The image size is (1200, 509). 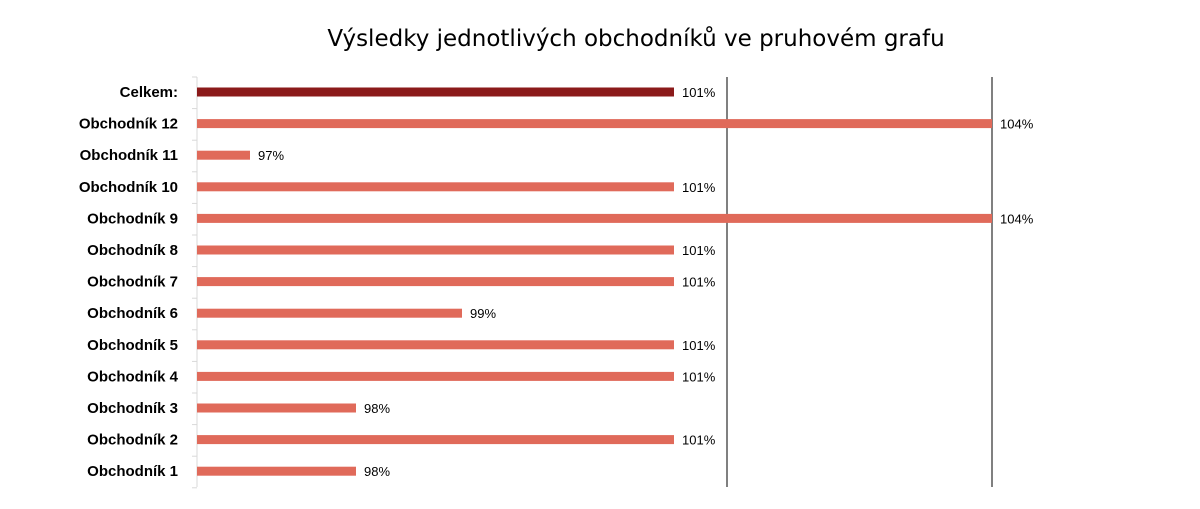 I want to click on category-label: Obchodník 5, so click(x=132, y=345).